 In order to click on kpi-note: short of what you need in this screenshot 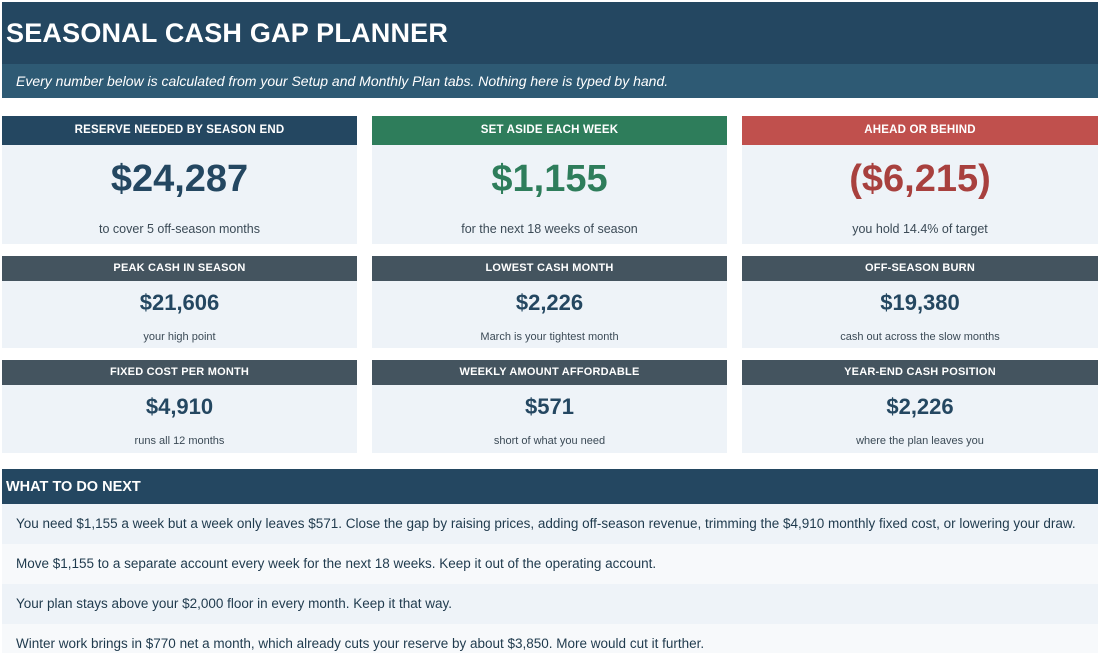, I will do `click(549, 441)`.